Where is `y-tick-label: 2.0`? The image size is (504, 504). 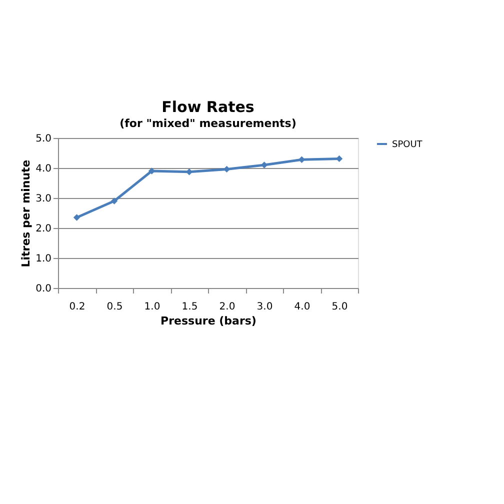
y-tick-label: 2.0 is located at coordinates (44, 229).